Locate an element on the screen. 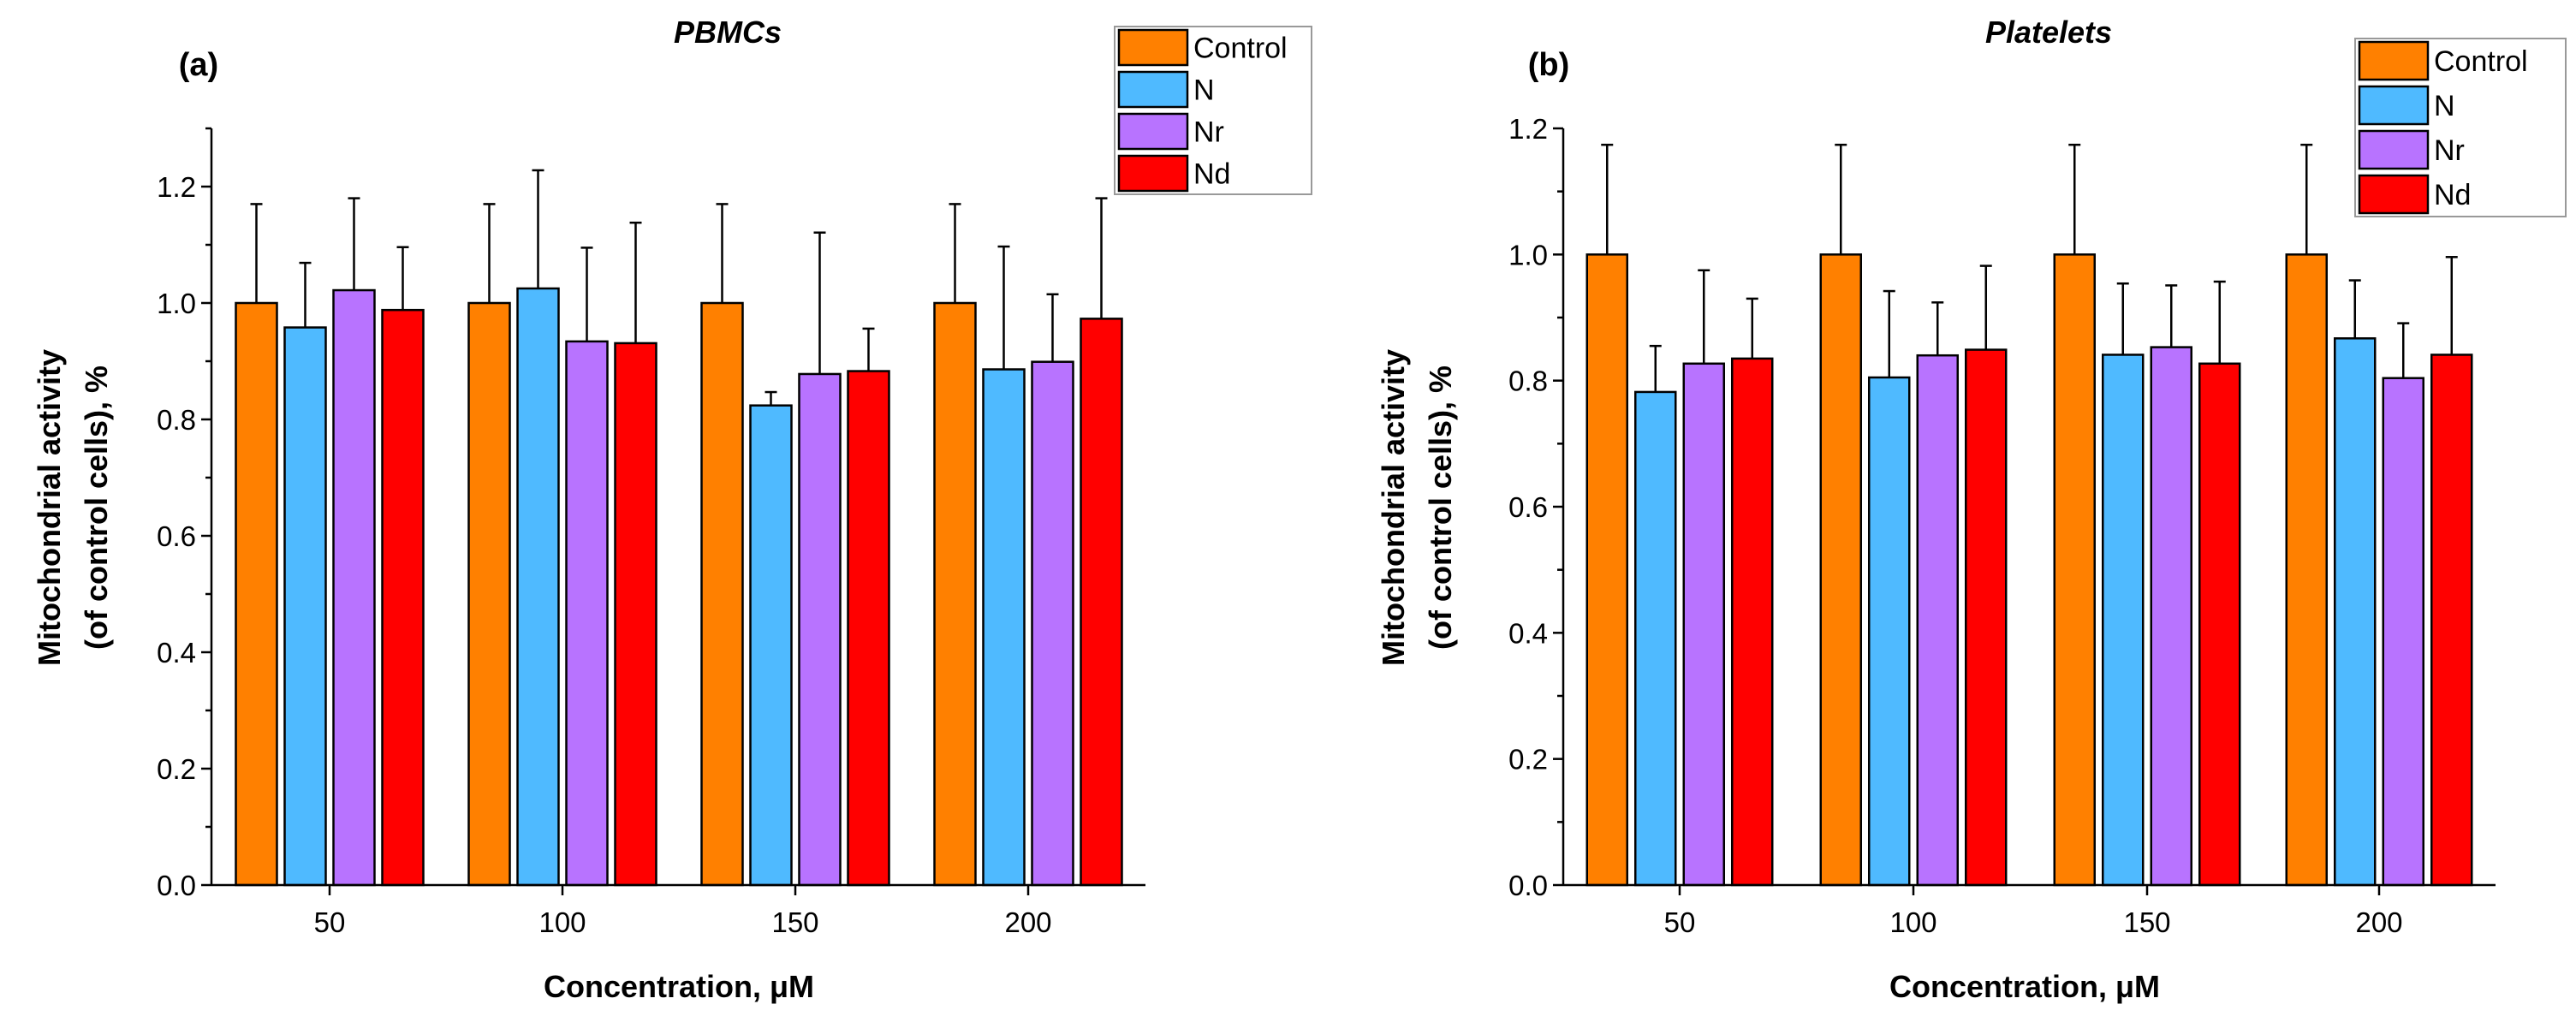 This screenshot has width=2576, height=1028. chart-title: Platelets is located at coordinates (2049, 32).